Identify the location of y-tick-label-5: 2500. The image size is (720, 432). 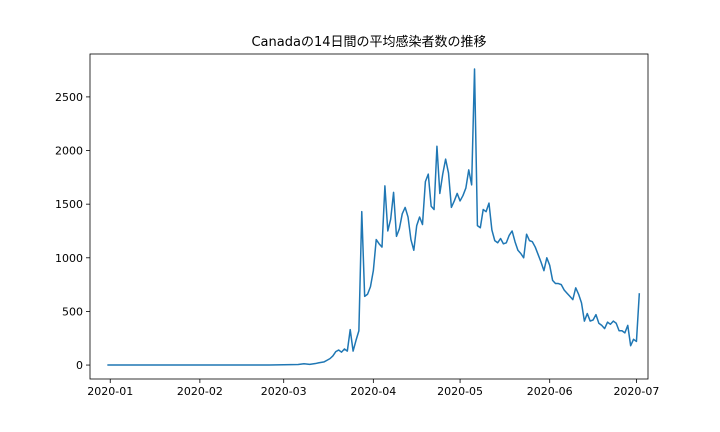
(69, 97).